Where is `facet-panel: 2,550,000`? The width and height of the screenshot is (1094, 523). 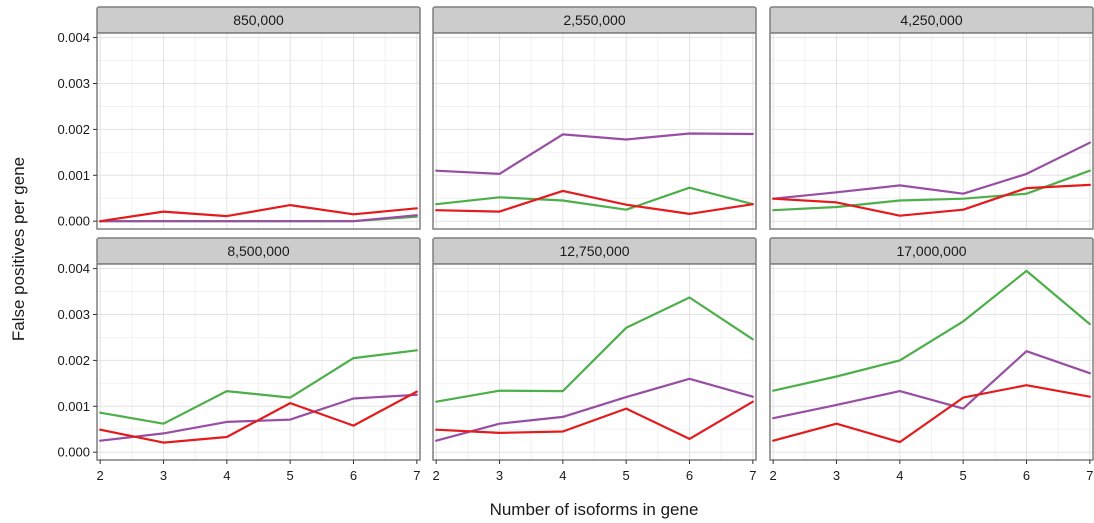 facet-panel: 2,550,000 is located at coordinates (594, 118).